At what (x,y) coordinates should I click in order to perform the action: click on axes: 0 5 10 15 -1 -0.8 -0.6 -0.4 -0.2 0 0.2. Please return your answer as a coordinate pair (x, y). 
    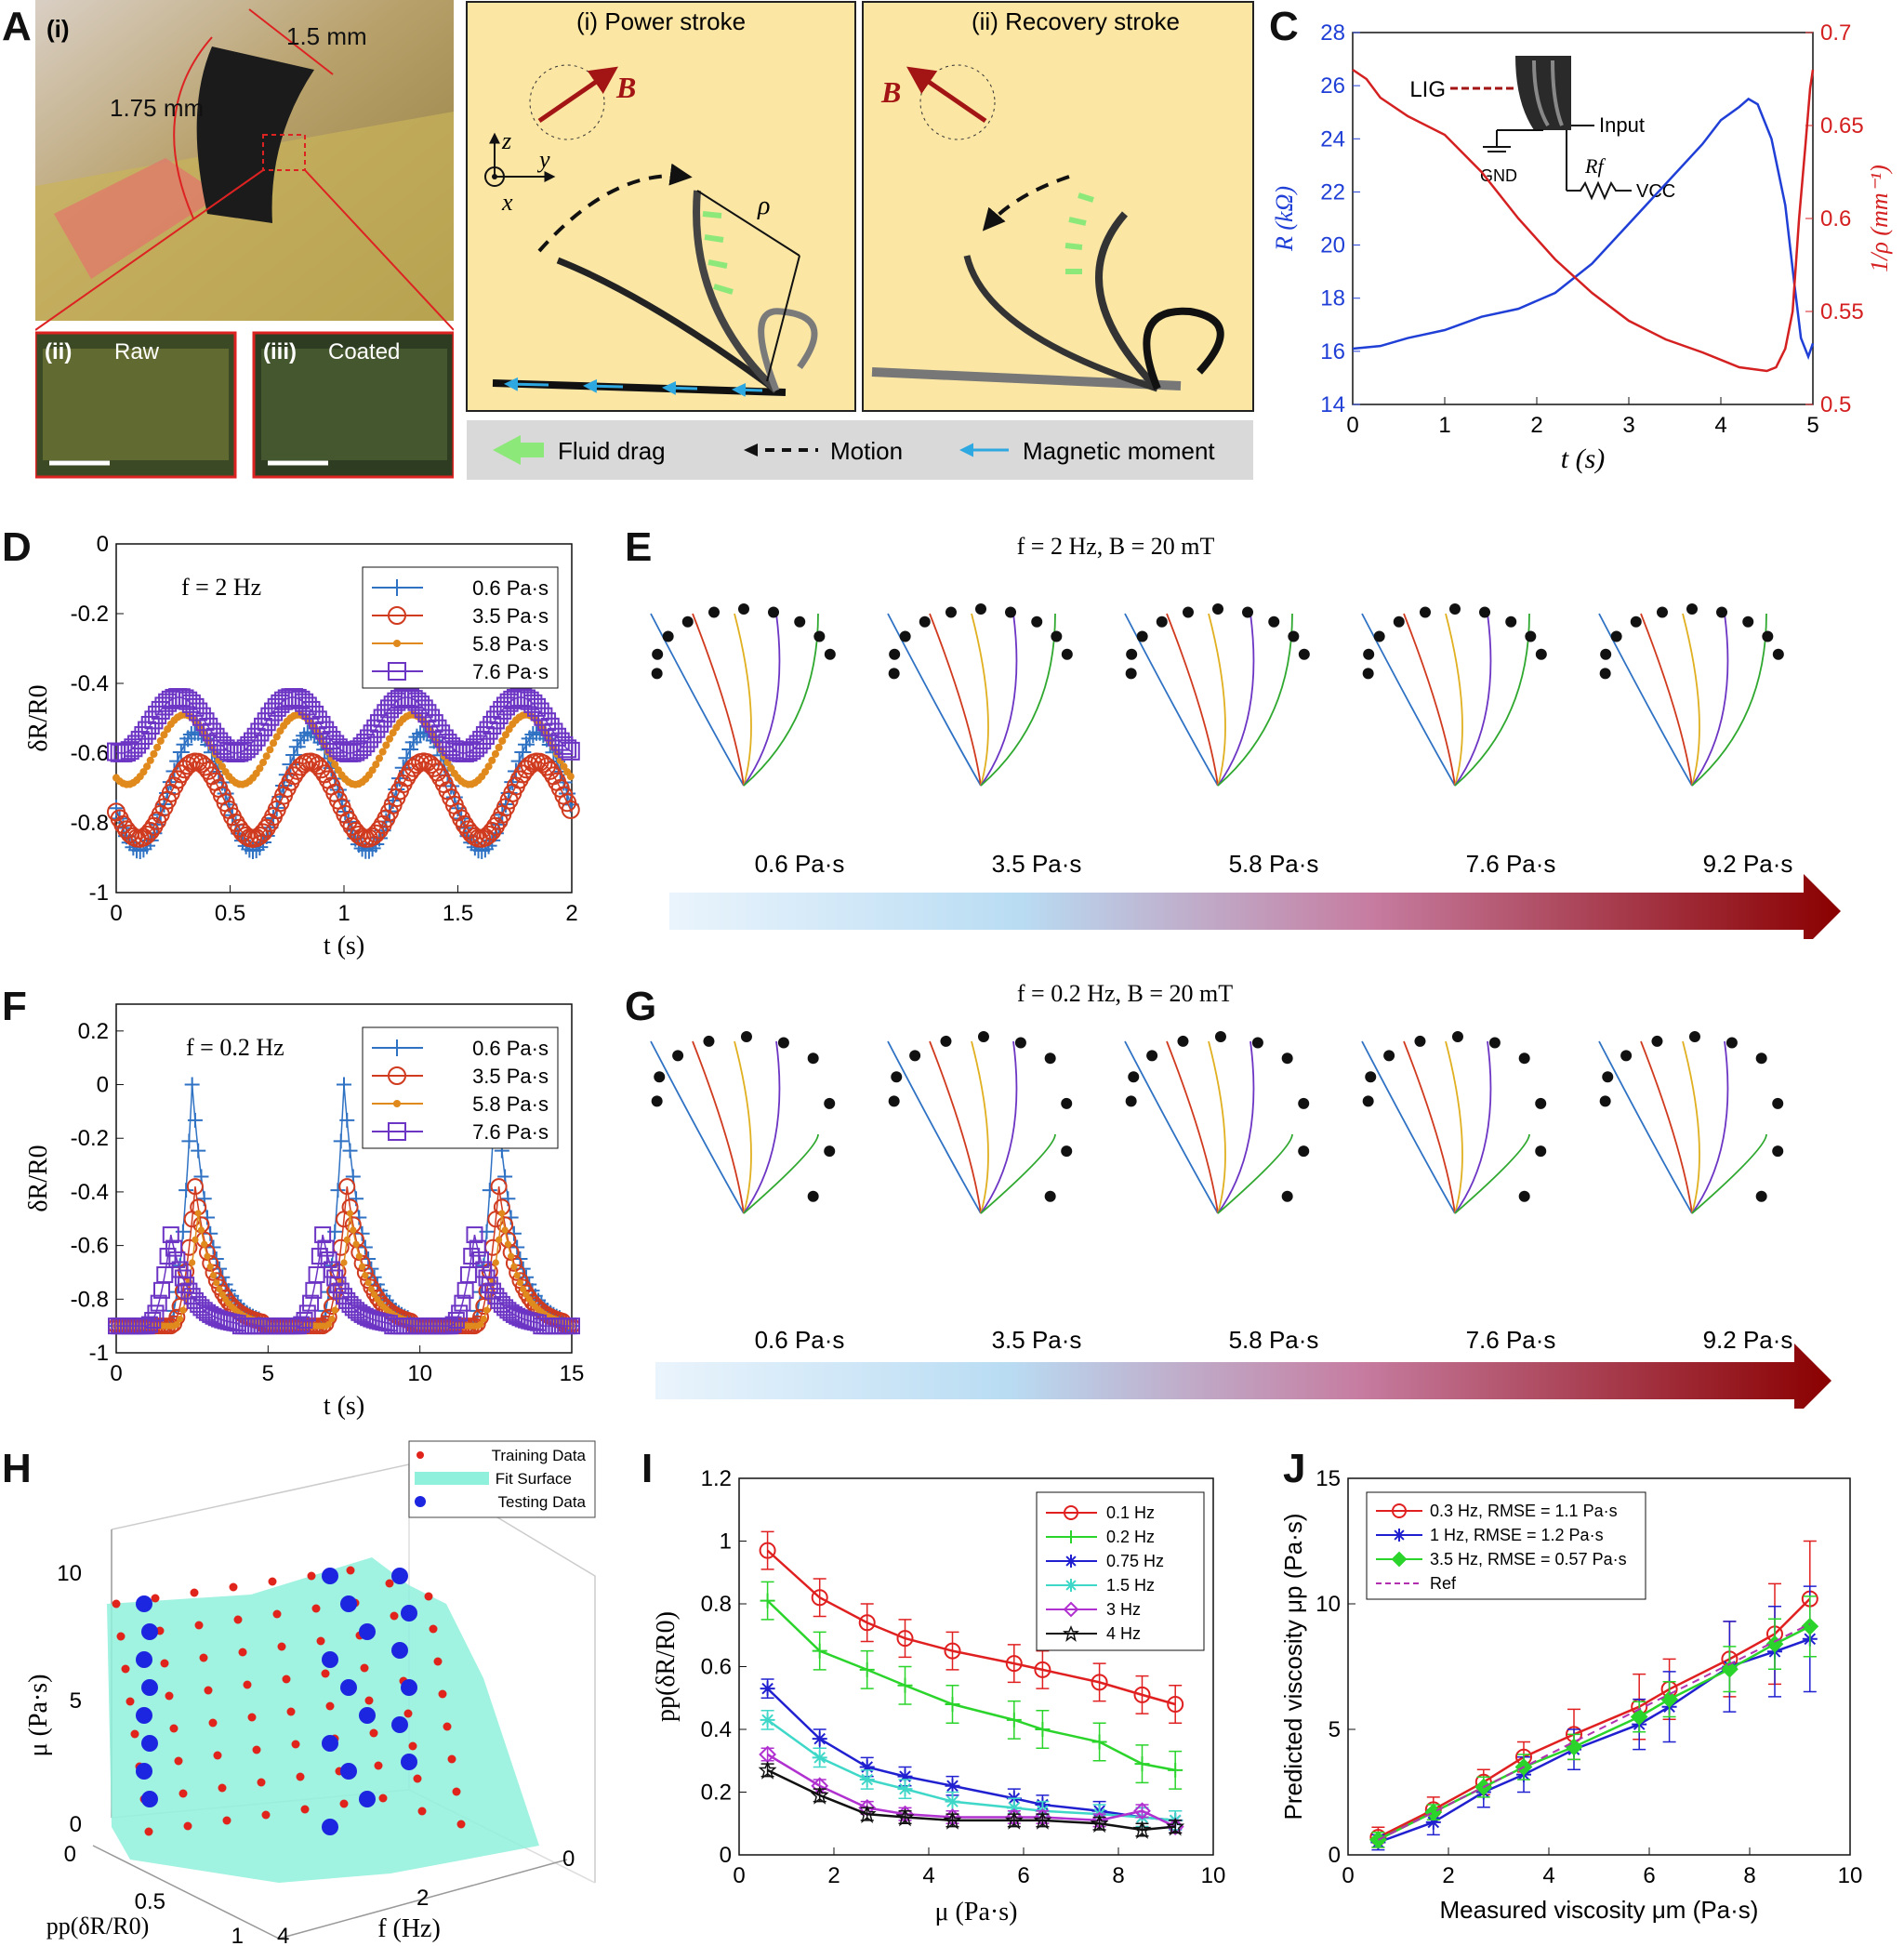
    Looking at the image, I should click on (327, 1194).